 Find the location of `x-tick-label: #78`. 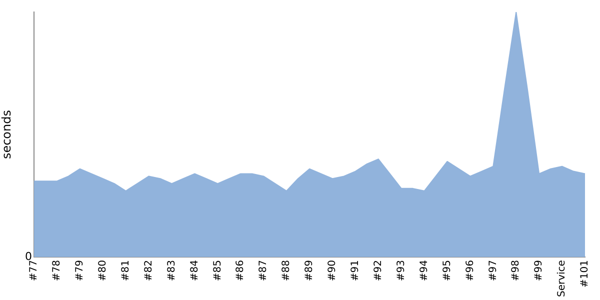

x-tick-label: #78 is located at coordinates (57, 271).